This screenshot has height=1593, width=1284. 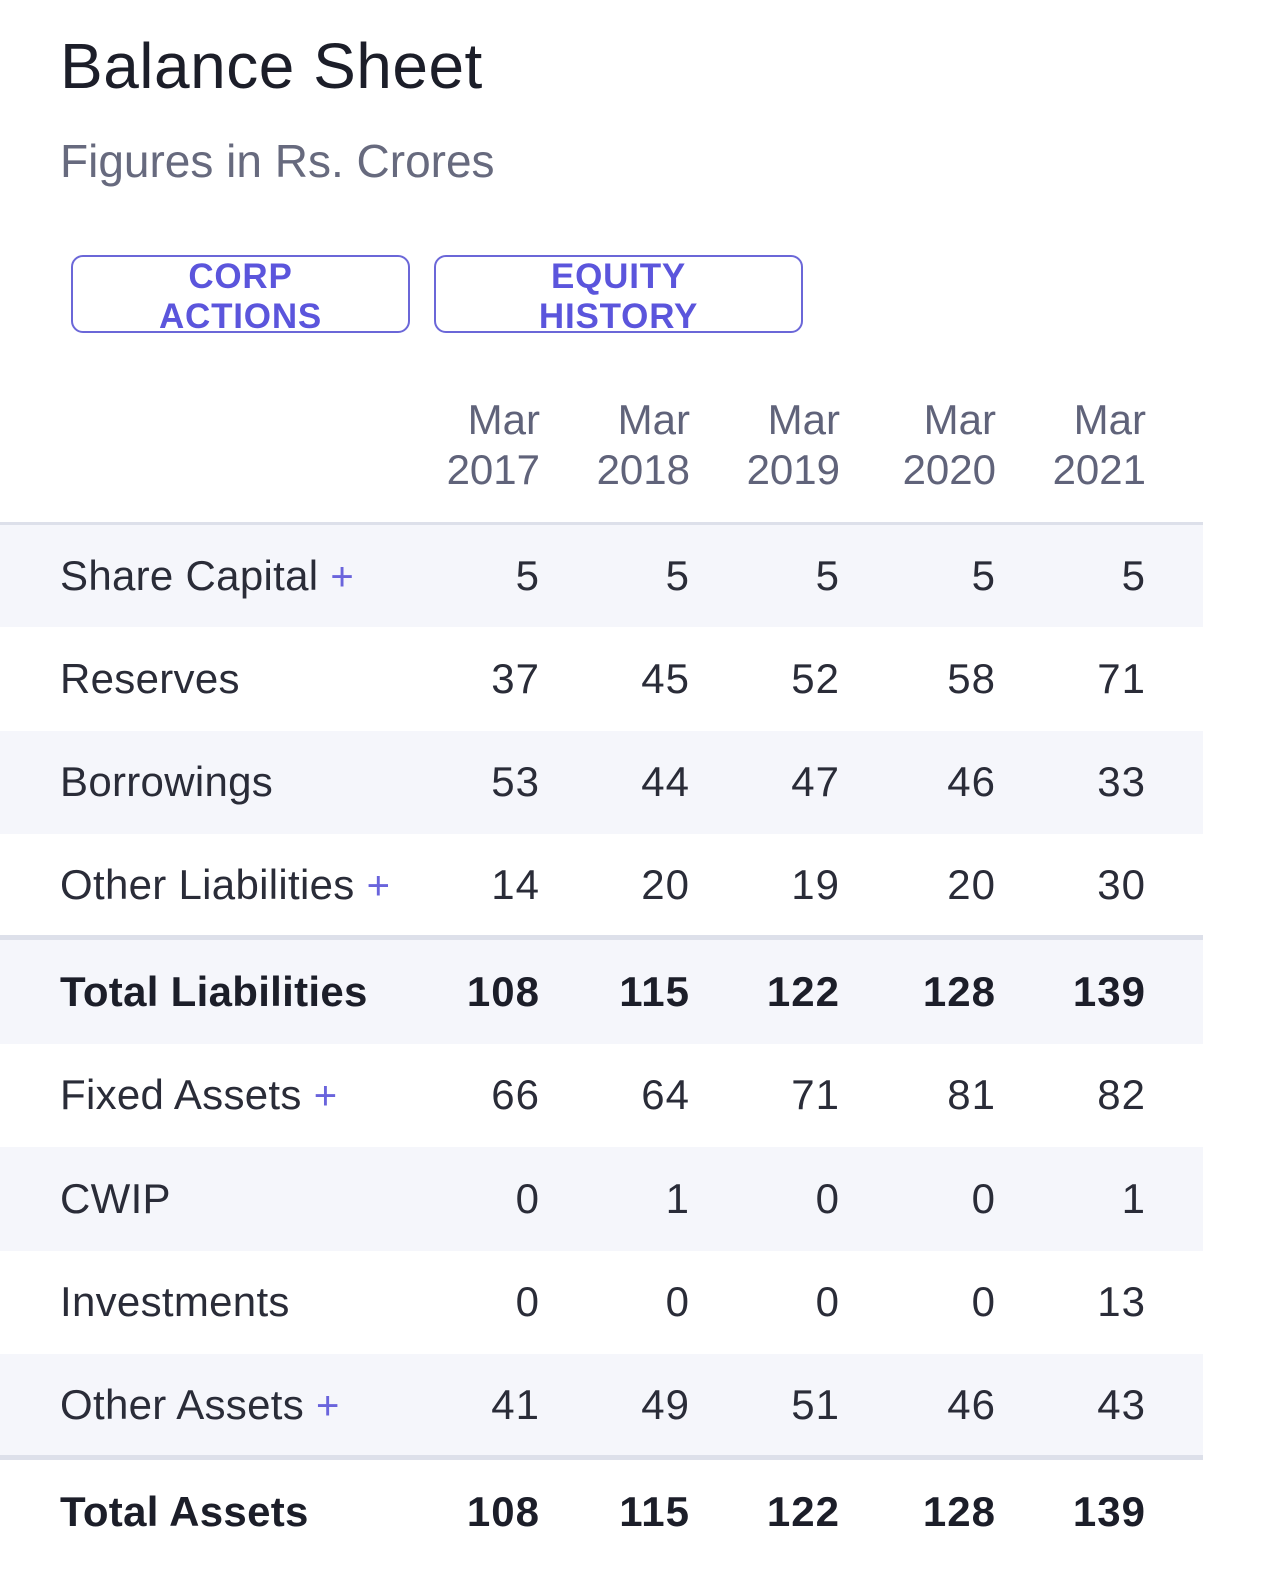 I want to click on value-cell: 44, so click(x=665, y=782).